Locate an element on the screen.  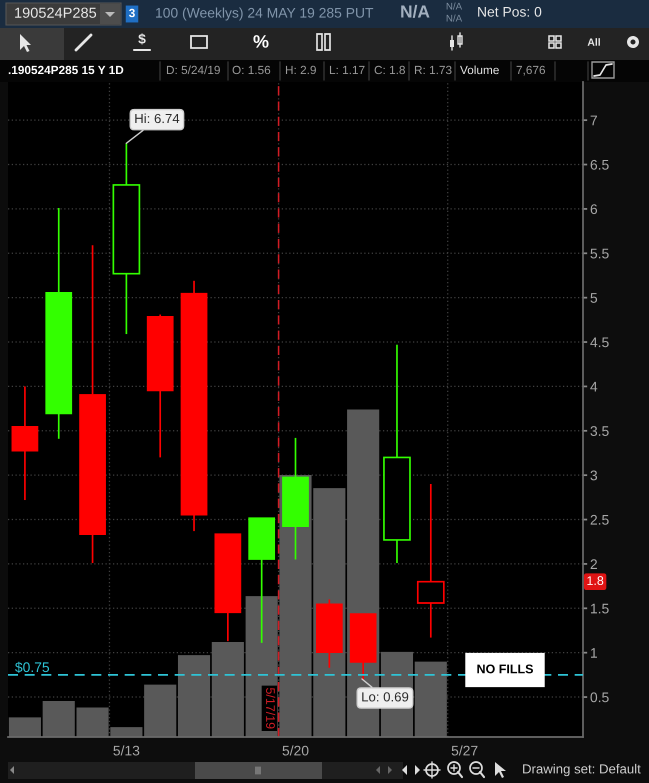
text: 3 is located at coordinates (131, 13).